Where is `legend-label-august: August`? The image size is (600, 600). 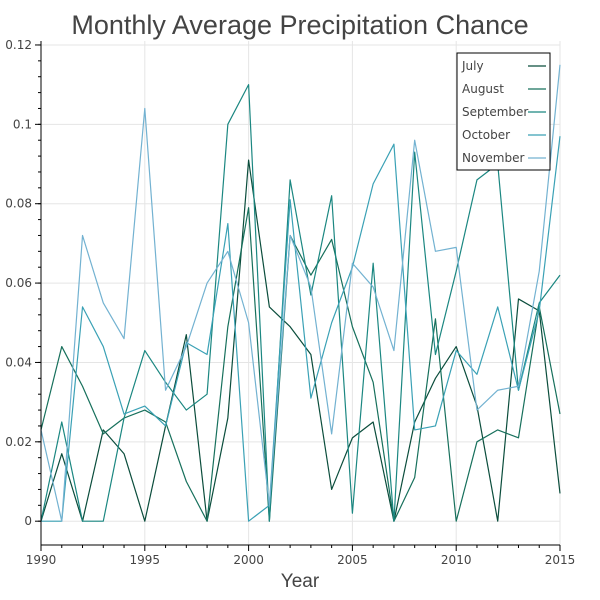
legend-label-august: August is located at coordinates (483, 89).